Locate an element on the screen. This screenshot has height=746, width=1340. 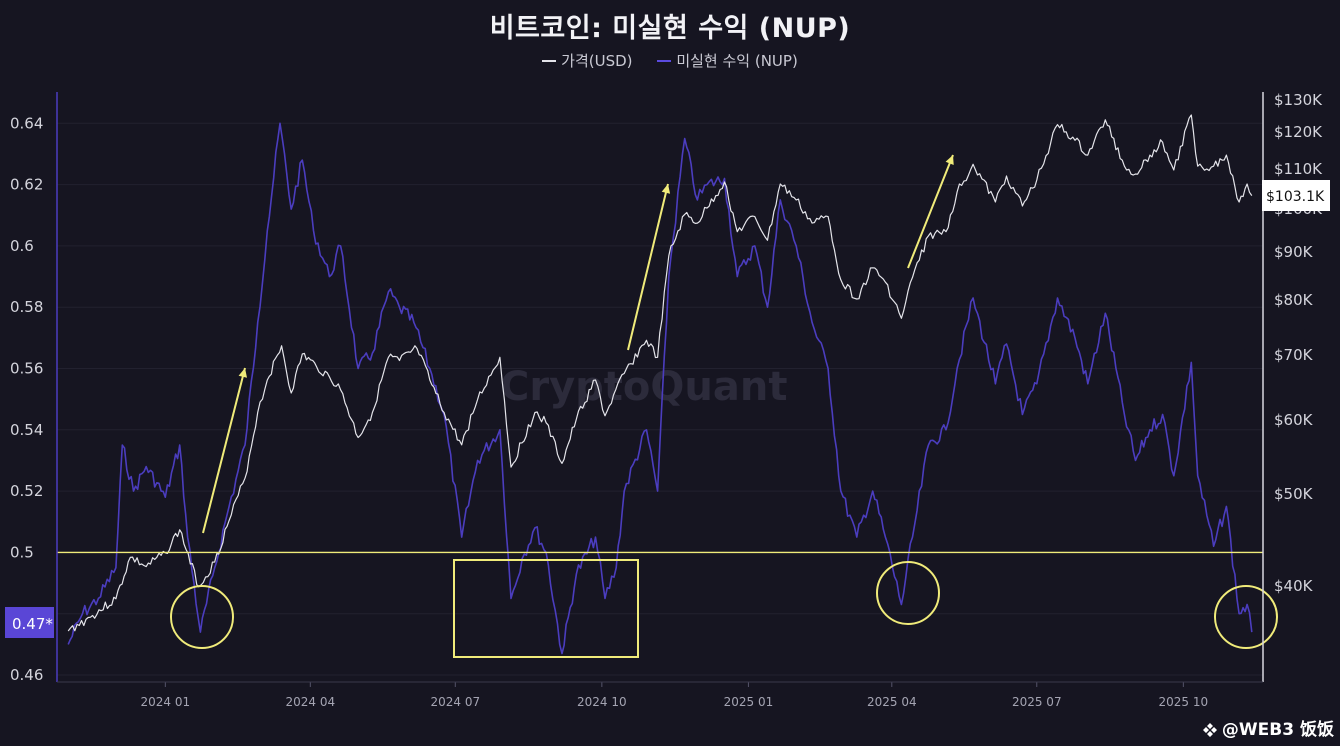
y-left-tick-label: 0.64 is located at coordinates (26, 123).